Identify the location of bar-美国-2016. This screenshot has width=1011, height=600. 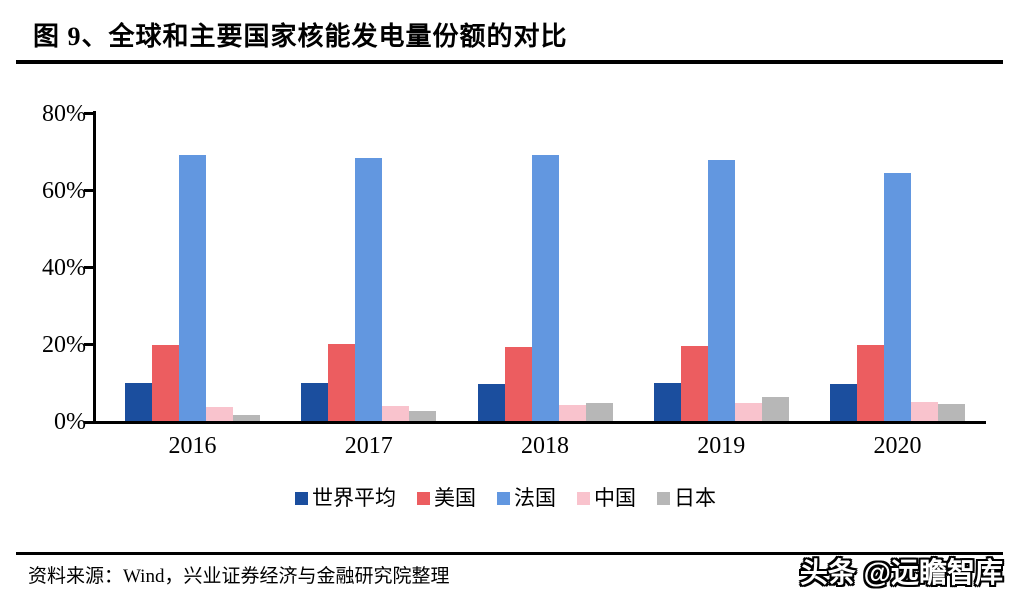
(165, 383).